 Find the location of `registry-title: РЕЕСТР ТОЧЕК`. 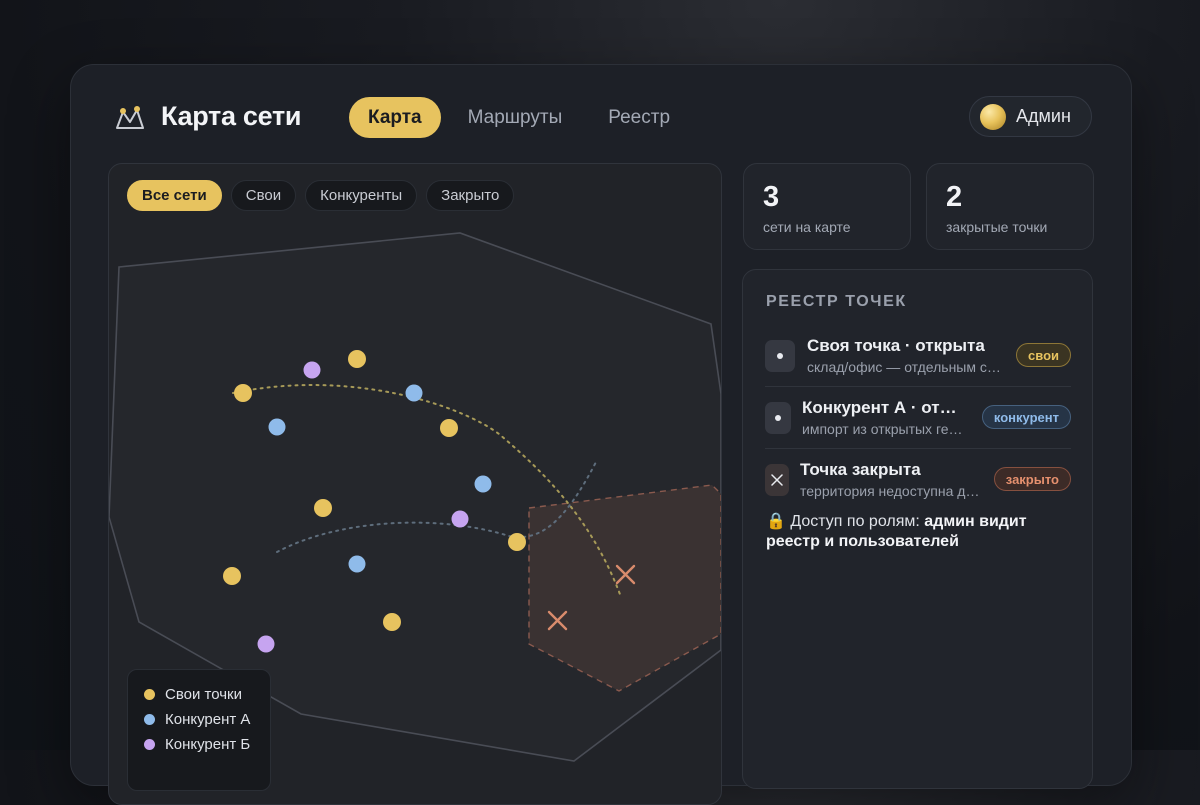

registry-title: РЕЕСТР ТОЧЕК is located at coordinates (836, 301).